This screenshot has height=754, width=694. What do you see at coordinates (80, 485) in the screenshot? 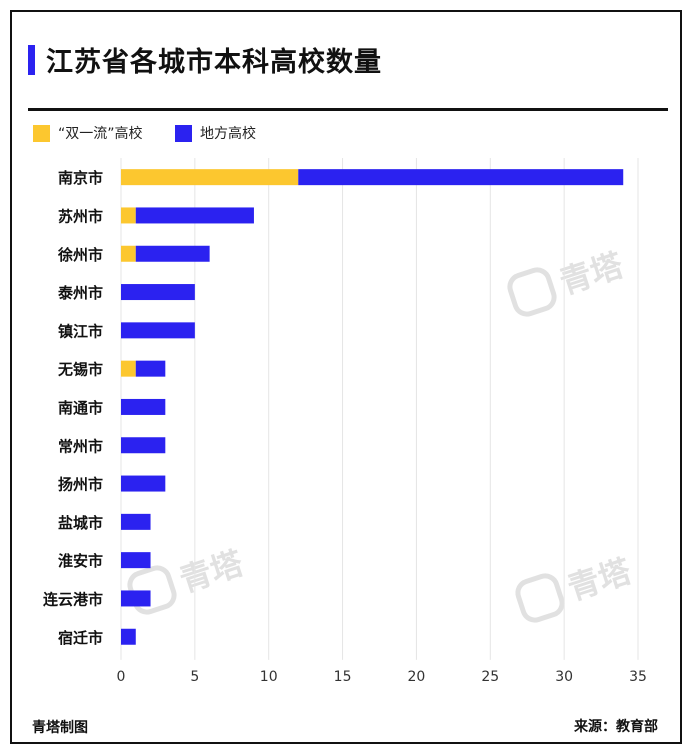
I see `category-label-8: 扬州市` at bounding box center [80, 485].